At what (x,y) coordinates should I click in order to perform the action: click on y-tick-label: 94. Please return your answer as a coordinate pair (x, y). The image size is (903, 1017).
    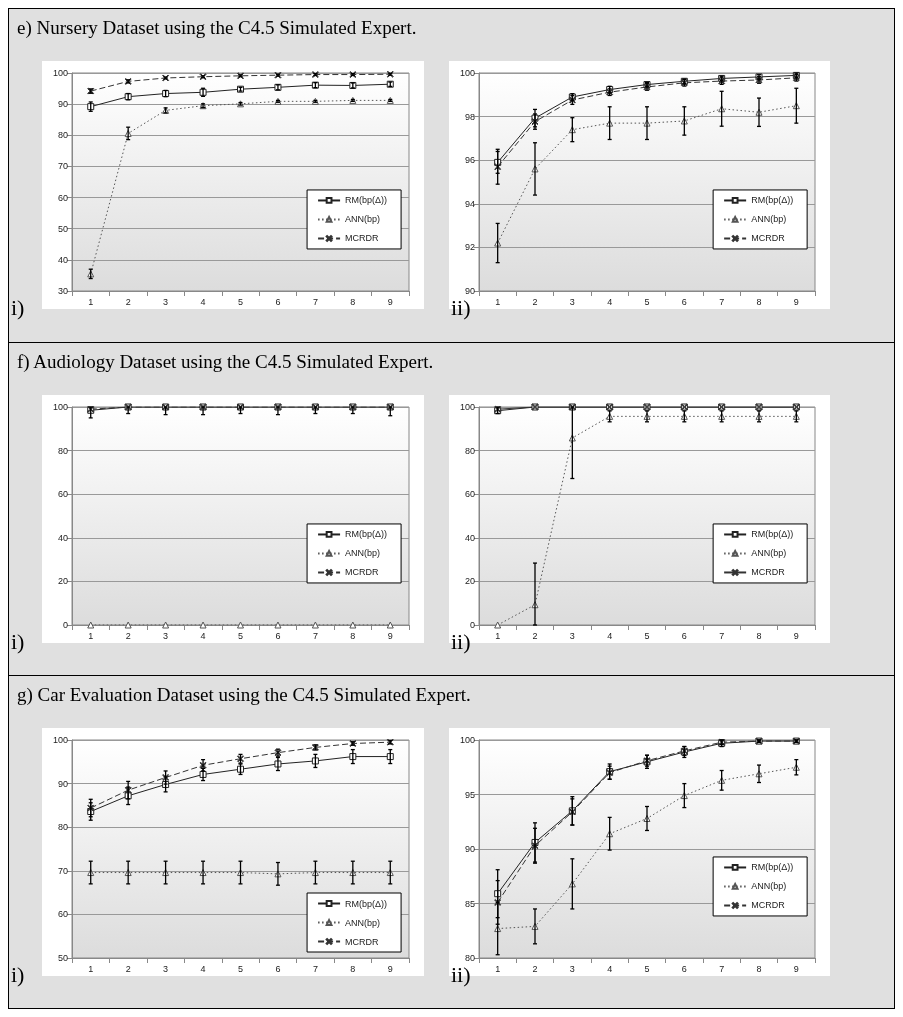
    Looking at the image, I should click on (469, 203).